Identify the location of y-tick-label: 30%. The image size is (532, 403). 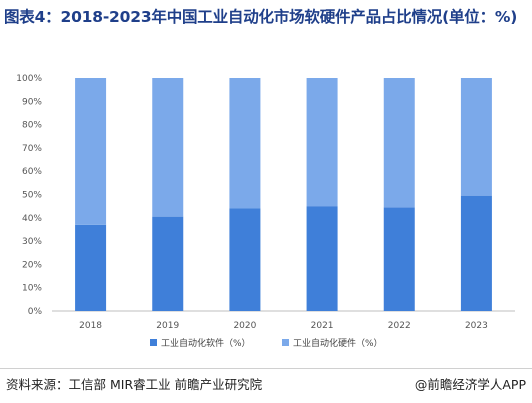
(32, 242).